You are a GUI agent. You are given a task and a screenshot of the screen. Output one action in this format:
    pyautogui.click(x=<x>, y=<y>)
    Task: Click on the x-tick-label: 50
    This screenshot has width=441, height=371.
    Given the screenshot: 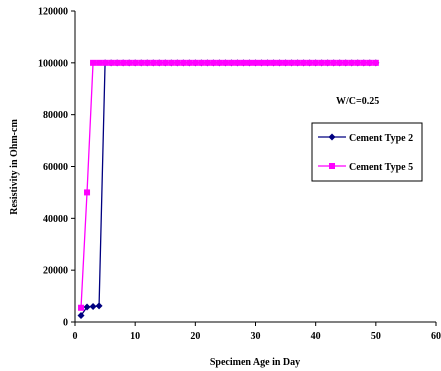 What is the action you would take?
    pyautogui.click(x=376, y=336)
    